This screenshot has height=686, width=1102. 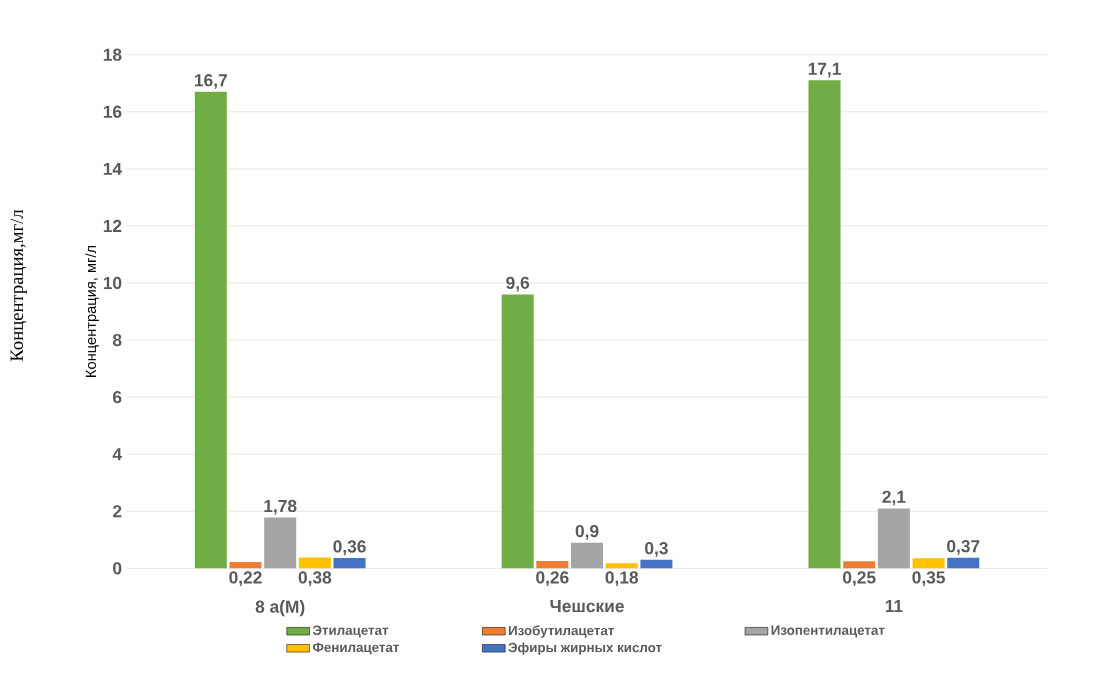 What do you see at coordinates (280, 507) in the screenshot?
I see `data-label: 1,78` at bounding box center [280, 507].